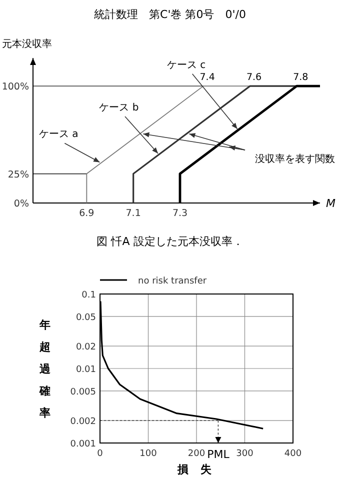 This screenshot has height=482, width=340. What do you see at coordinates (15, 87) in the screenshot?
I see `y-tick-label: 100%` at bounding box center [15, 87].